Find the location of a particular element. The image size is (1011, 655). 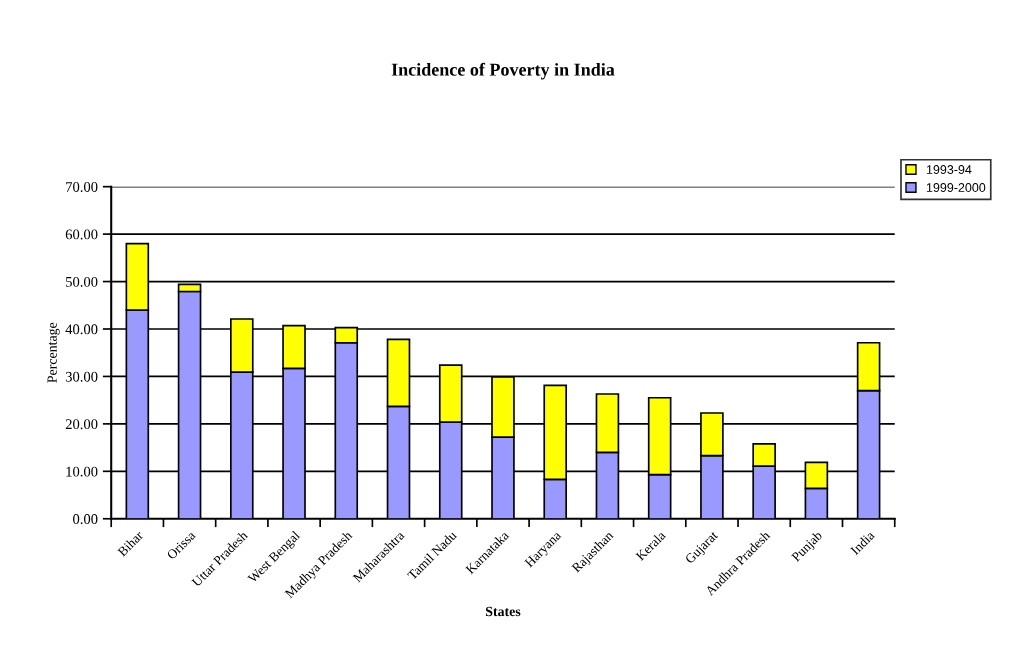

y-tick-label: 50.00 is located at coordinates (82, 281).